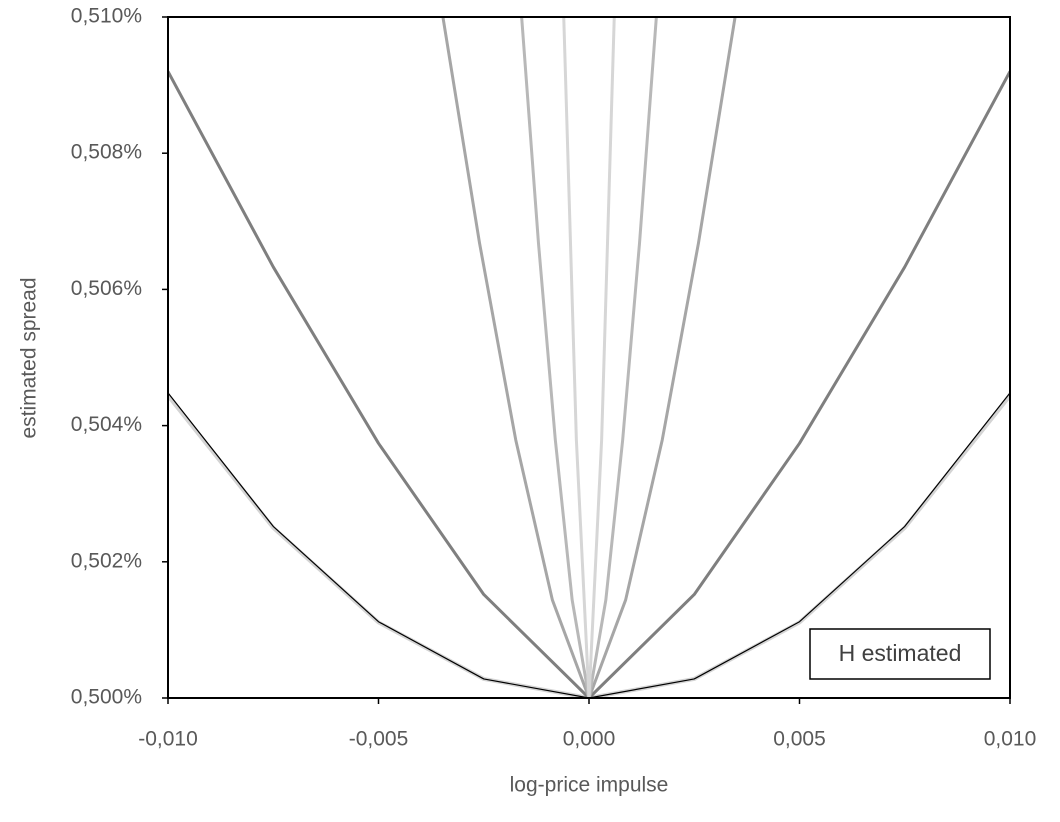 This screenshot has height=822, width=1060. What do you see at coordinates (106, 560) in the screenshot?
I see `y-tick-label: 0,502%` at bounding box center [106, 560].